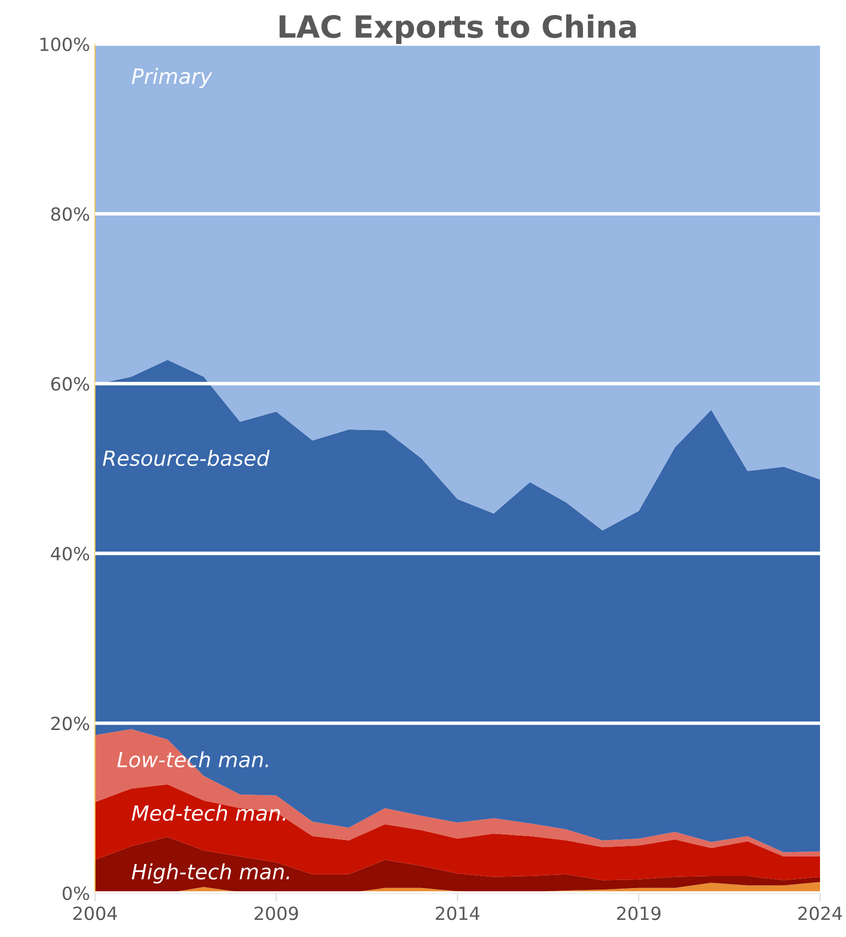 This screenshot has width=846, height=937. I want to click on chart-title: LAC Exports to China, so click(458, 29).